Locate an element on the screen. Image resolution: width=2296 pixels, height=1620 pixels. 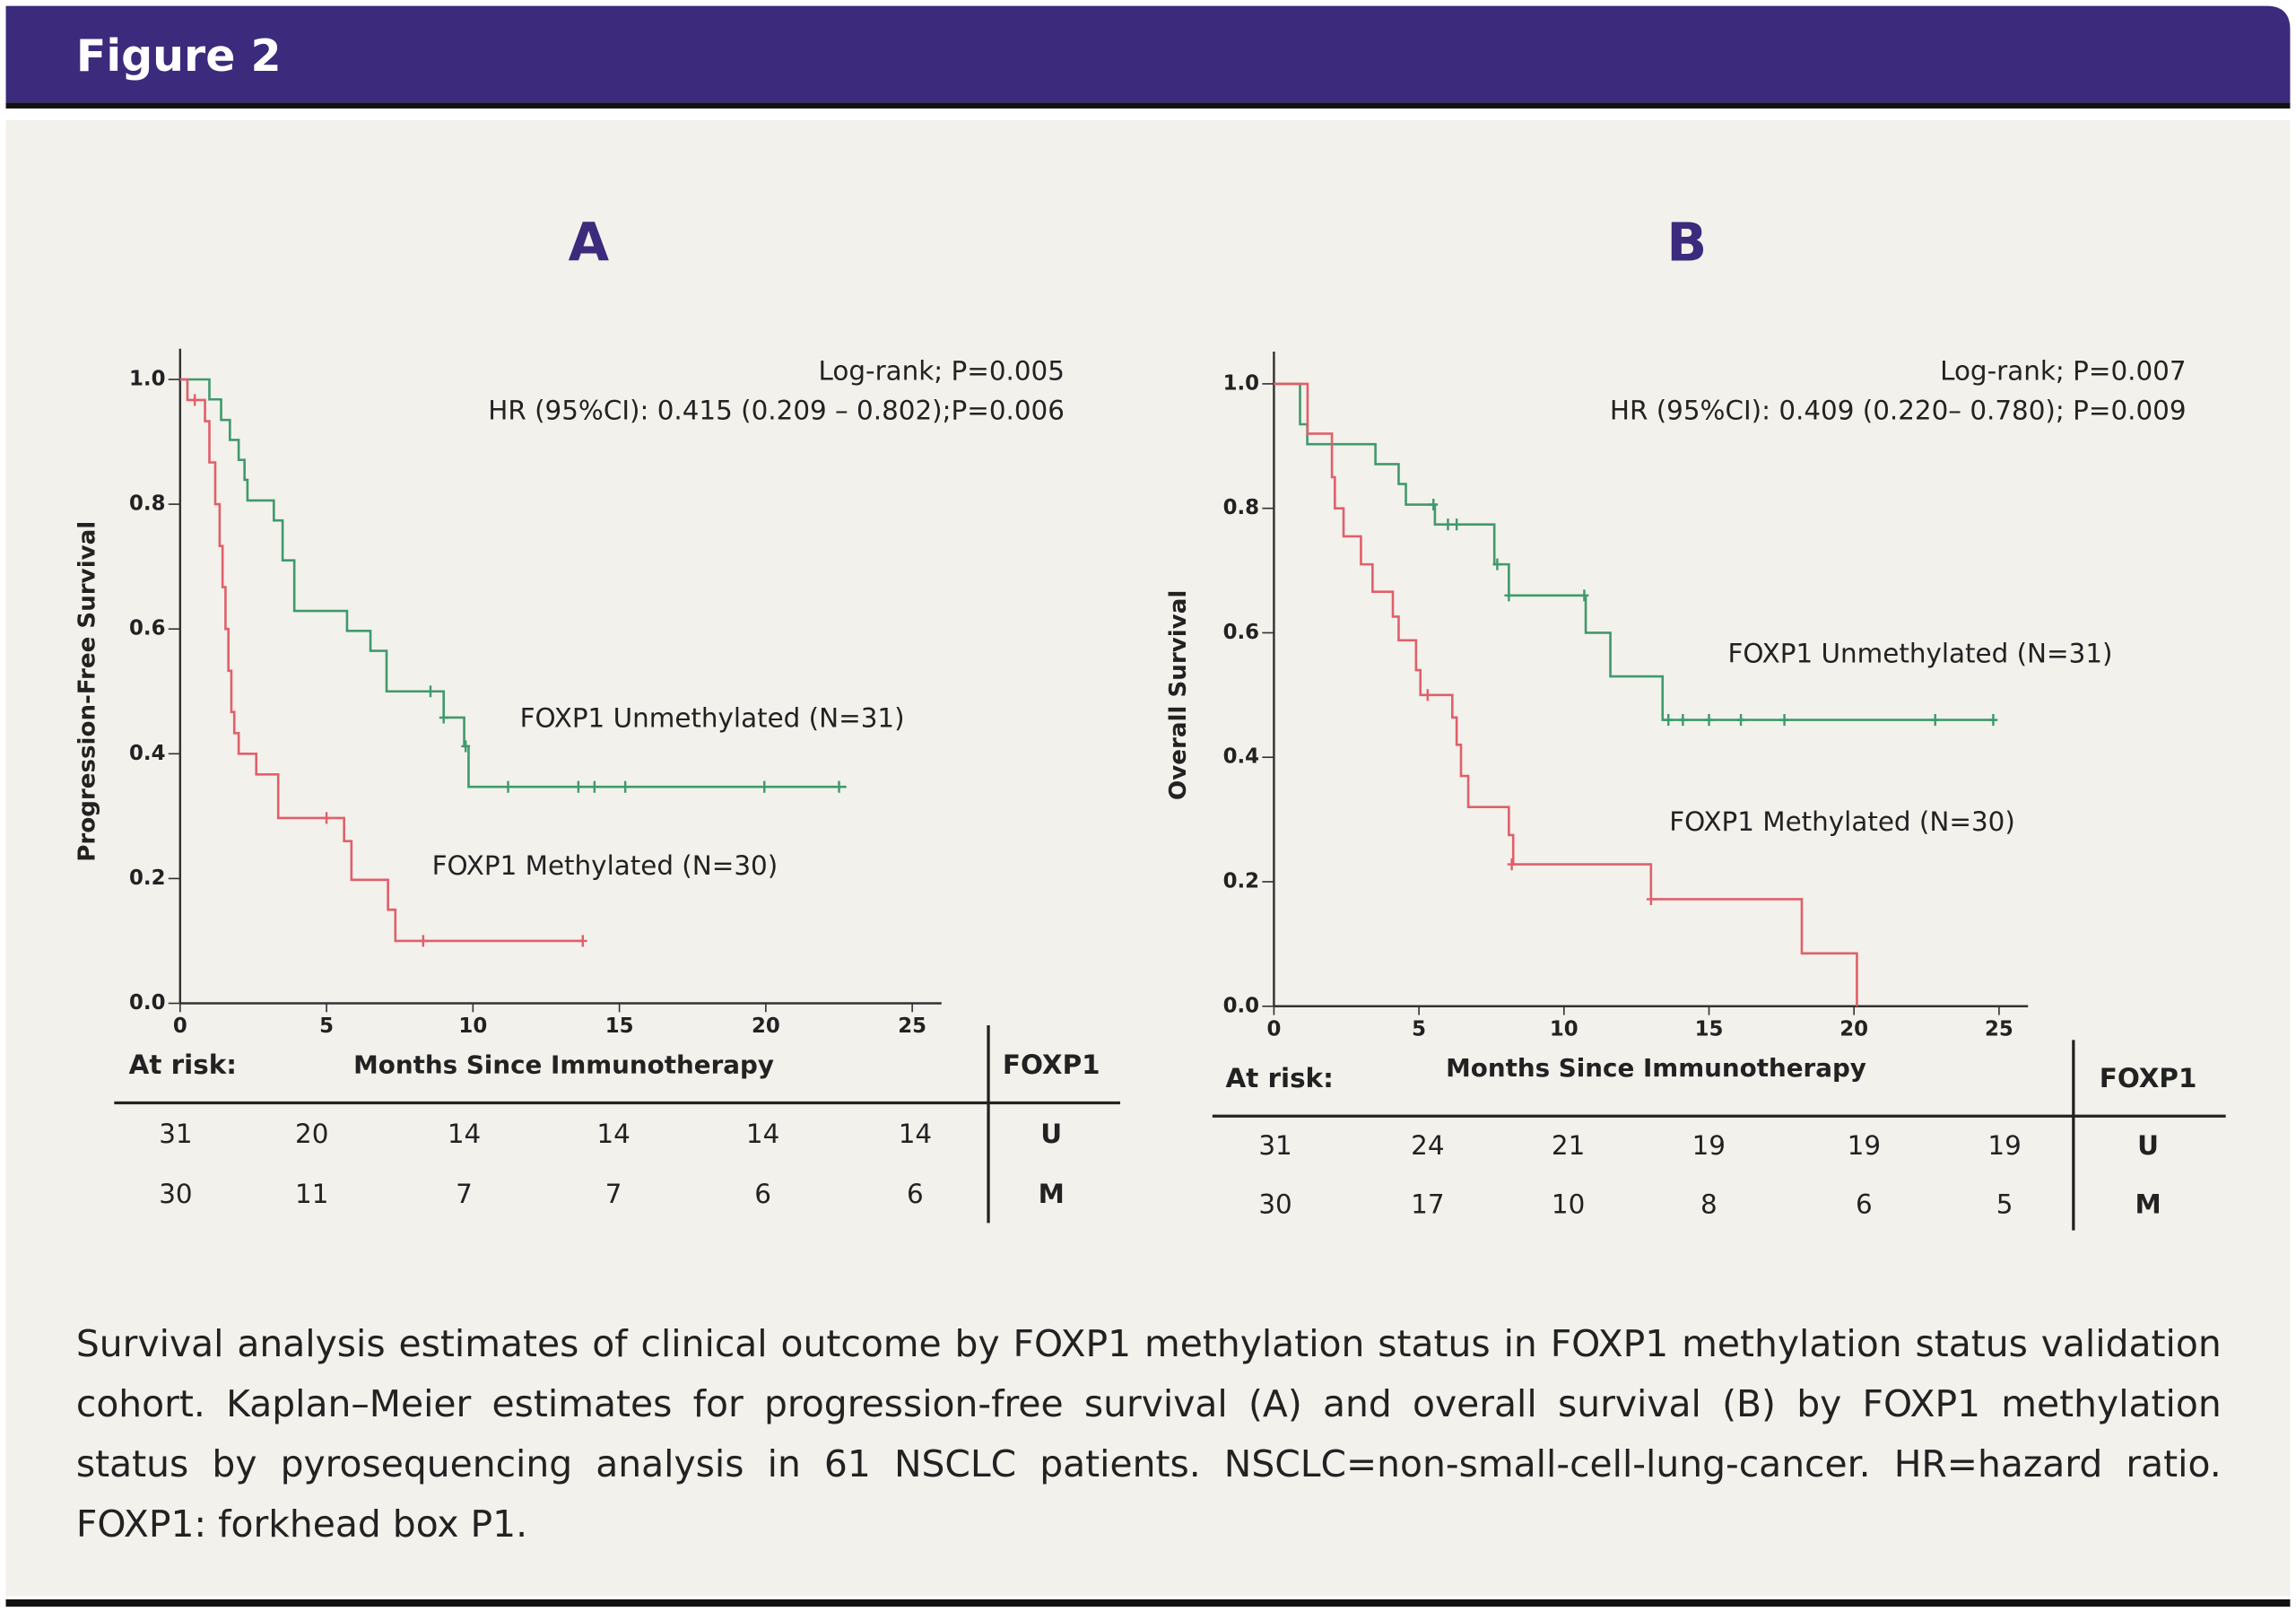
panel-title: A is located at coordinates (589, 243).